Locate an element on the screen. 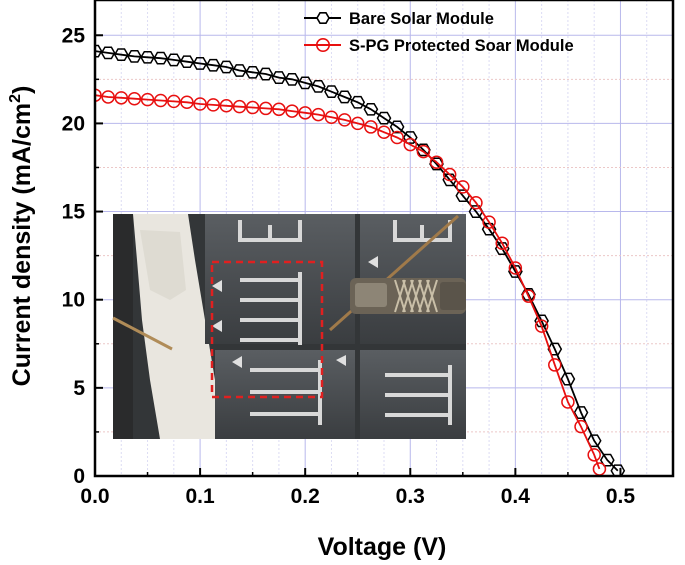 The width and height of the screenshot is (685, 565). y-tick-label: 20 is located at coordinates (73, 123).